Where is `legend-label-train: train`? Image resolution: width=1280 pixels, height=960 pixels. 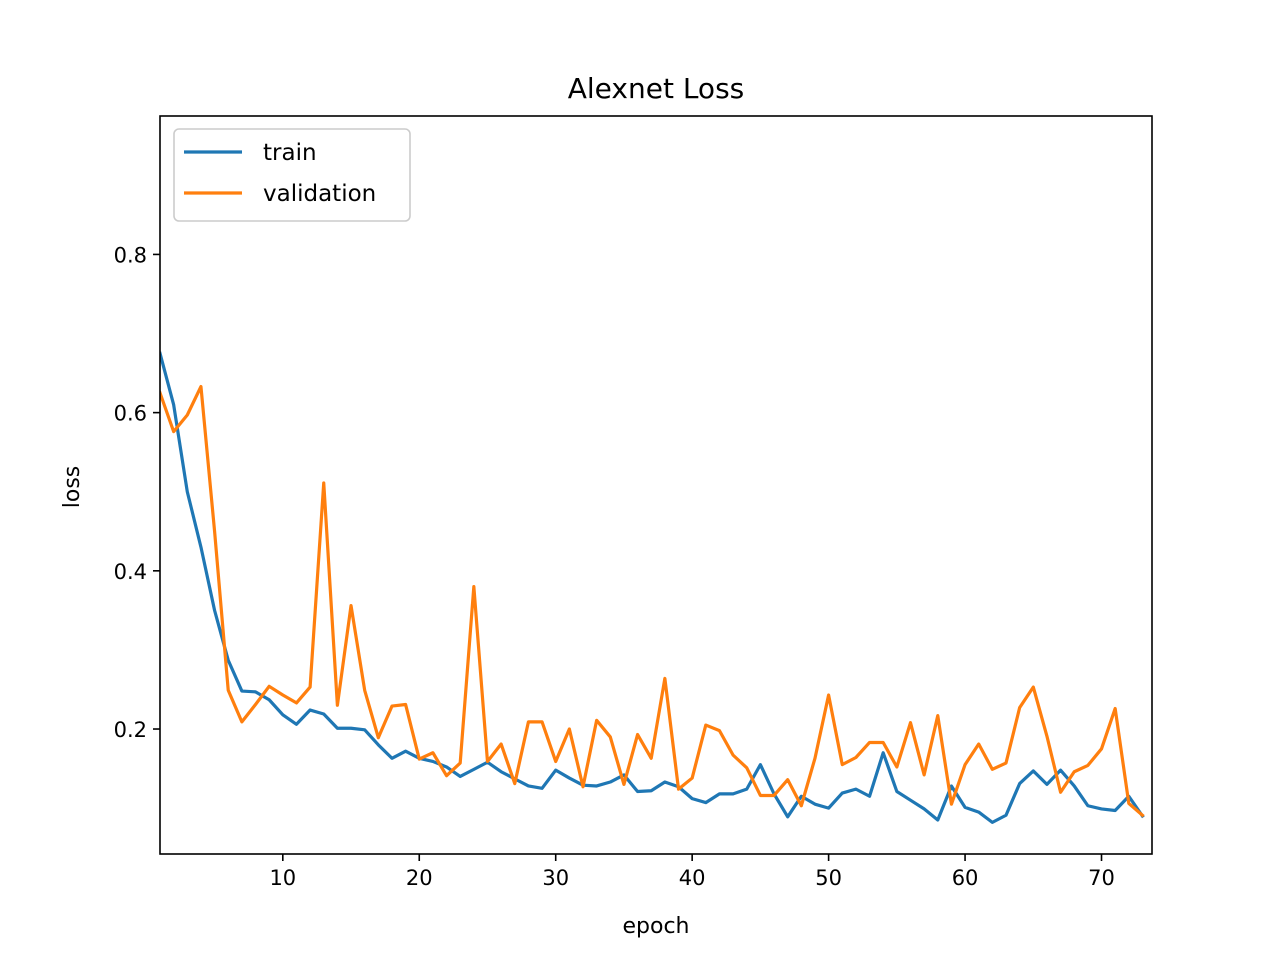 legend-label-train: train is located at coordinates (290, 153).